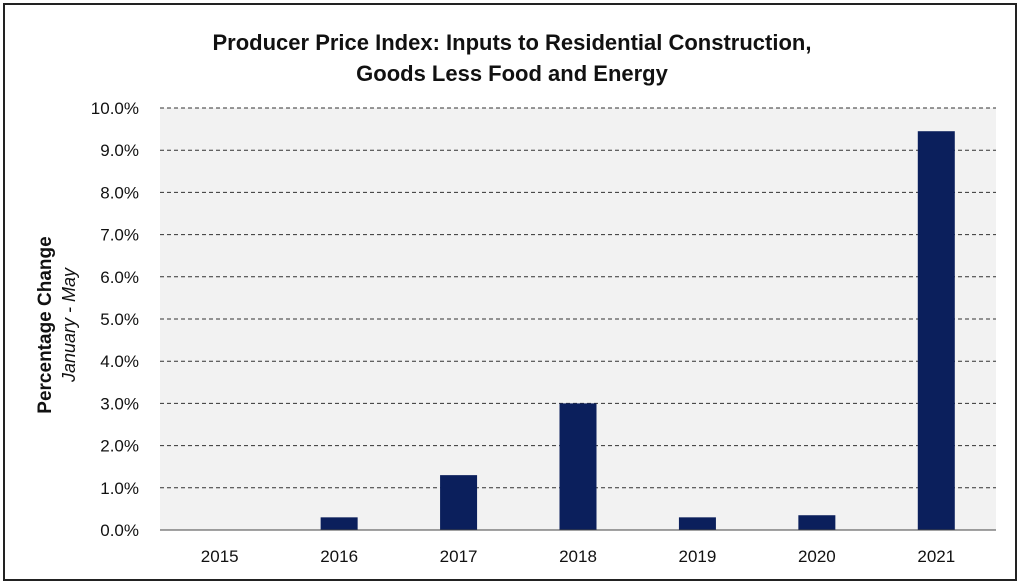 The width and height of the screenshot is (1024, 587). I want to click on x-tick-label: 2015, so click(220, 556).